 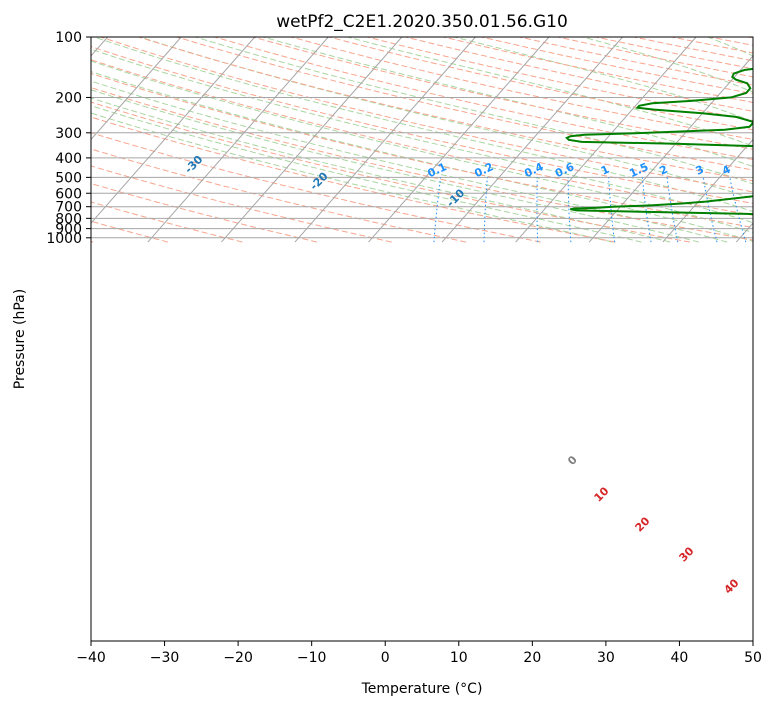 What do you see at coordinates (680, 658) in the screenshot?
I see `x-tick-label: 40` at bounding box center [680, 658].